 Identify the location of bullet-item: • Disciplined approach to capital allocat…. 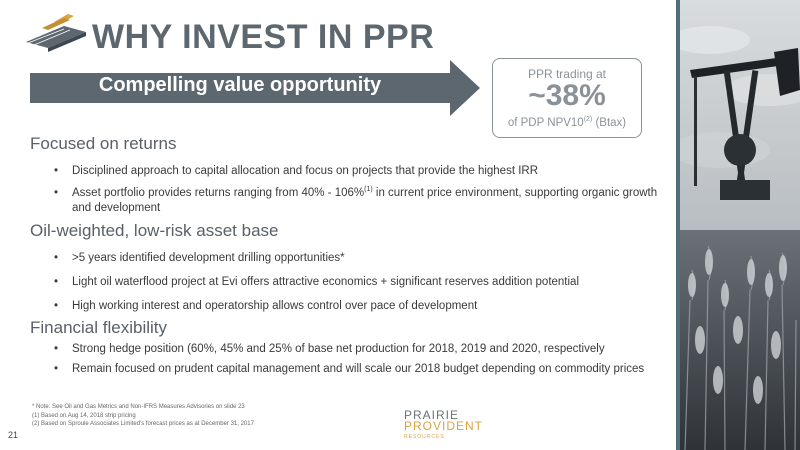
(296, 171).